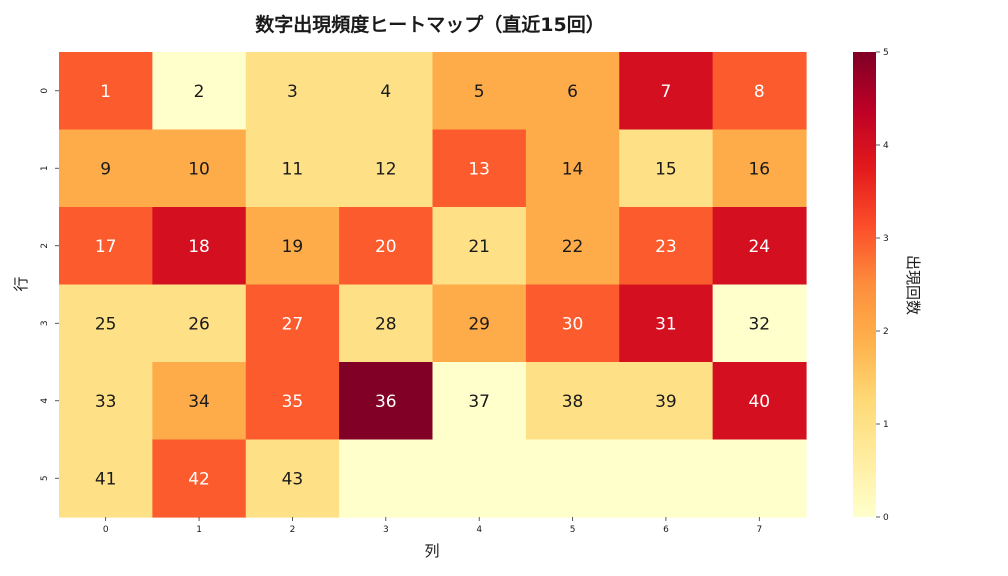  I want to click on cell-label: 22, so click(573, 247).